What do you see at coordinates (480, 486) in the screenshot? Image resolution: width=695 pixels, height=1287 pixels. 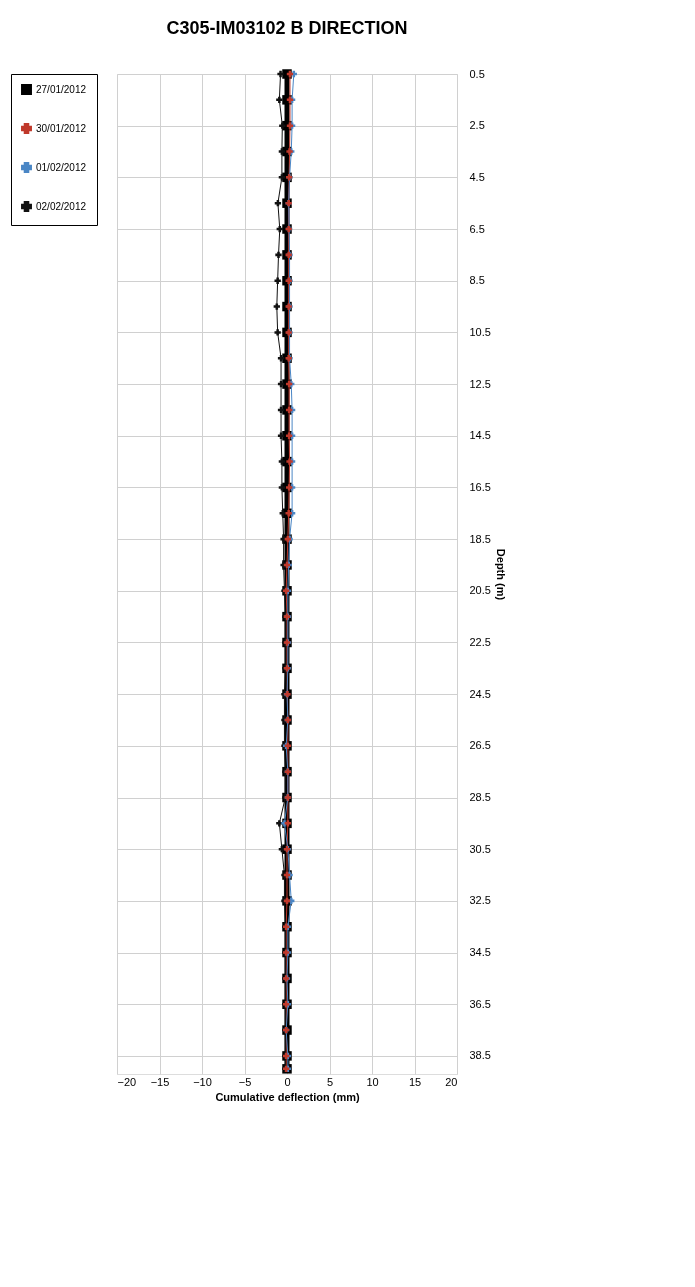 I see `y-tick-label: 16.5` at bounding box center [480, 486].